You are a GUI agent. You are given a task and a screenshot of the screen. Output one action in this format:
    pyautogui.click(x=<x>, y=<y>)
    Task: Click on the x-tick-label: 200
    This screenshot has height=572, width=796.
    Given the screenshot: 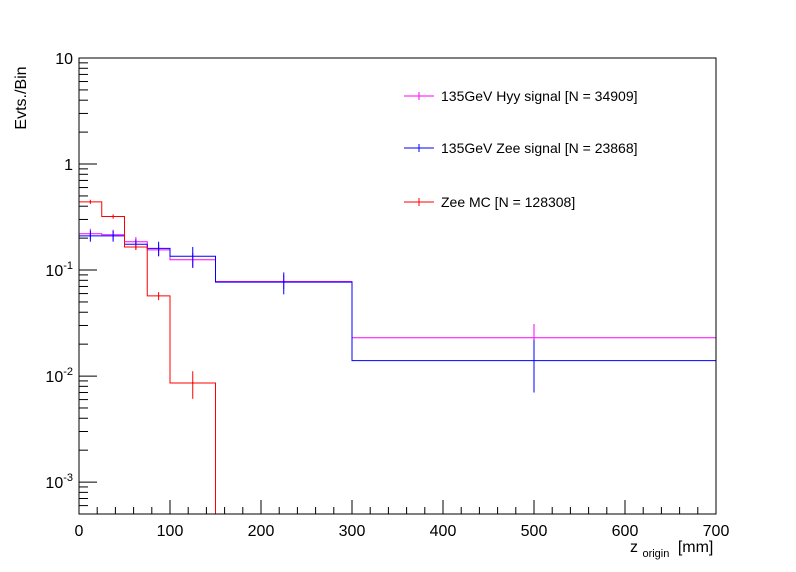 What is the action you would take?
    pyautogui.click(x=261, y=531)
    